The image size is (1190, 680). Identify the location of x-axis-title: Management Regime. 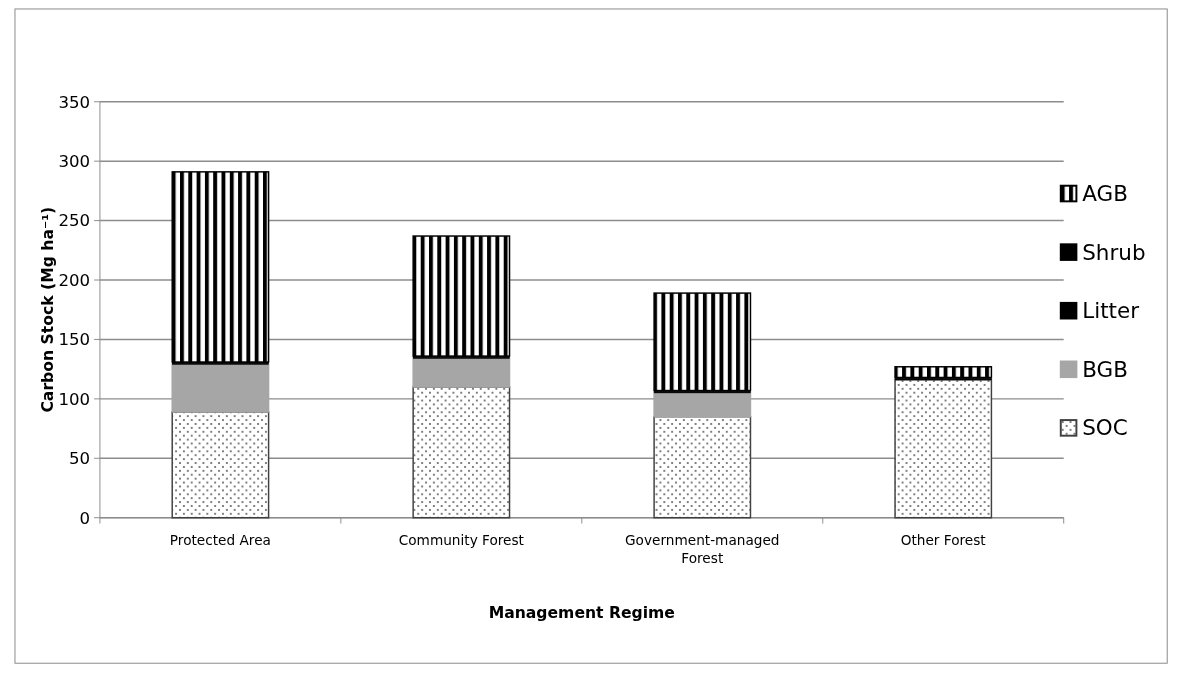
(581, 613).